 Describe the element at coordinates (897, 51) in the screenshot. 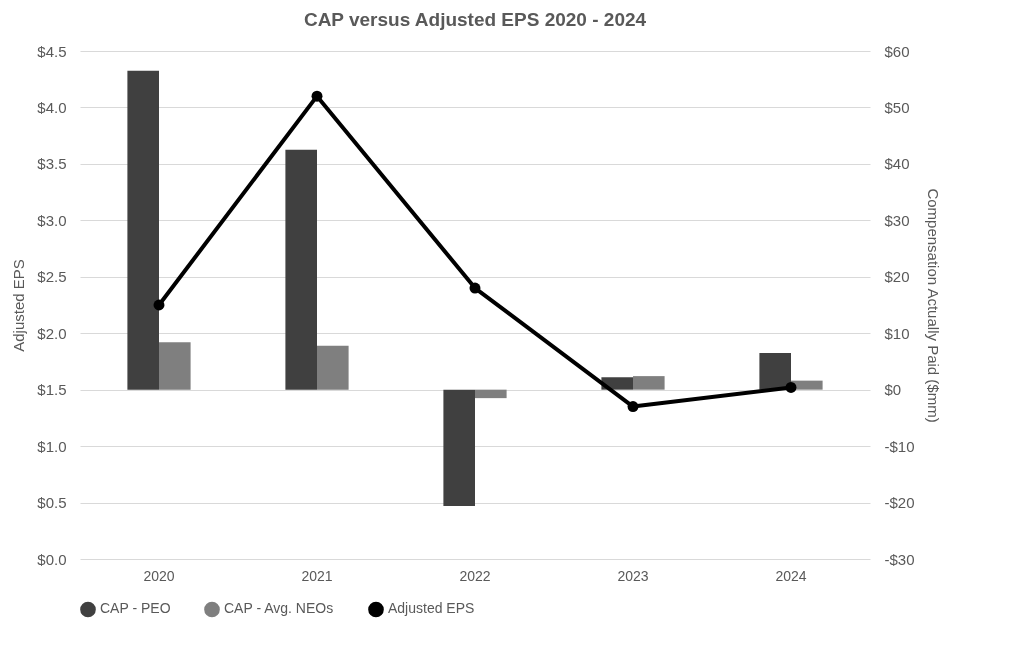

I see `y2-tick-label: $60` at that location.